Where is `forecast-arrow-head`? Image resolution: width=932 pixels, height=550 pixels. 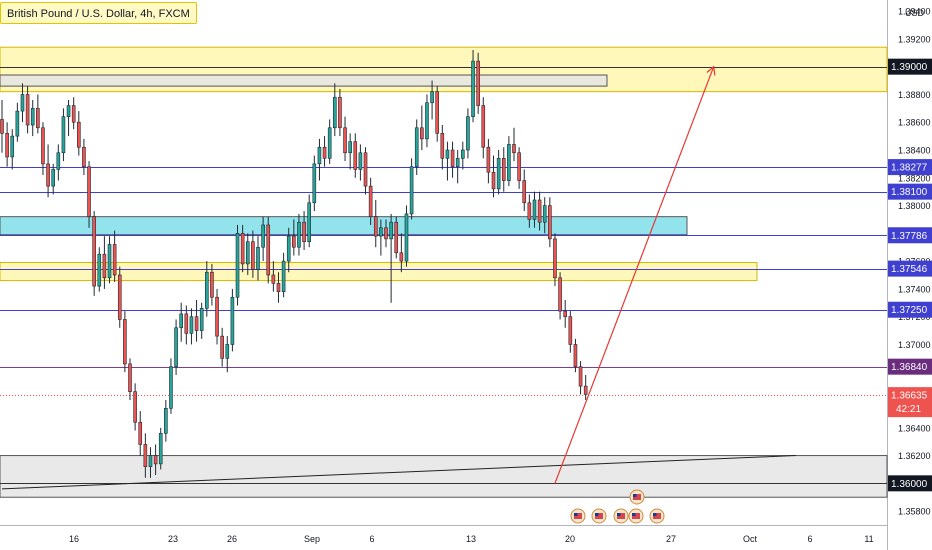 forecast-arrow-head is located at coordinates (711, 70).